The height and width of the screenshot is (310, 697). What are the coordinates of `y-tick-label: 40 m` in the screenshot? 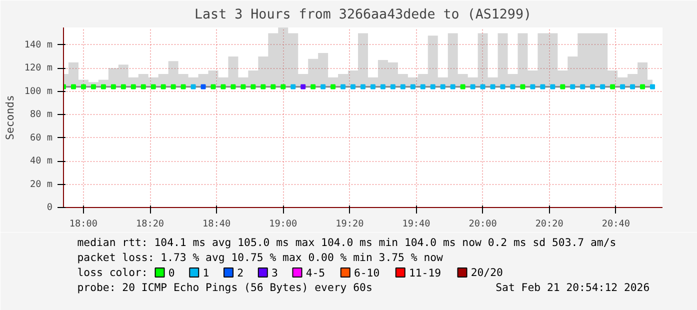 It's located at (41, 161).